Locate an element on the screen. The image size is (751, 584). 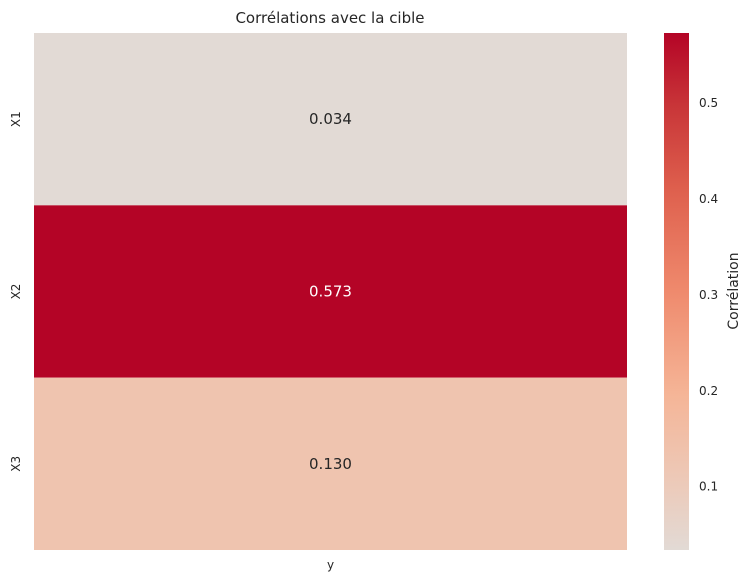
colorbar-tick-label: 0.5 is located at coordinates (708, 103).